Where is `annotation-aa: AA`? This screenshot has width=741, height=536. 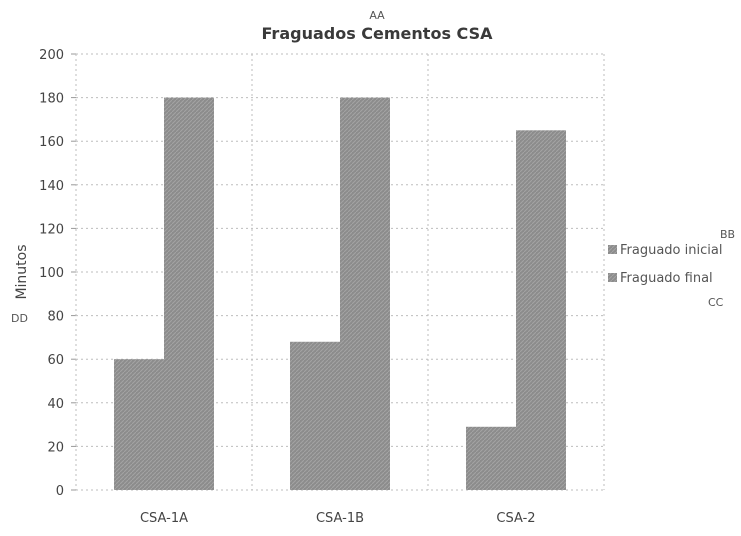
annotation-aa: AA is located at coordinates (377, 15).